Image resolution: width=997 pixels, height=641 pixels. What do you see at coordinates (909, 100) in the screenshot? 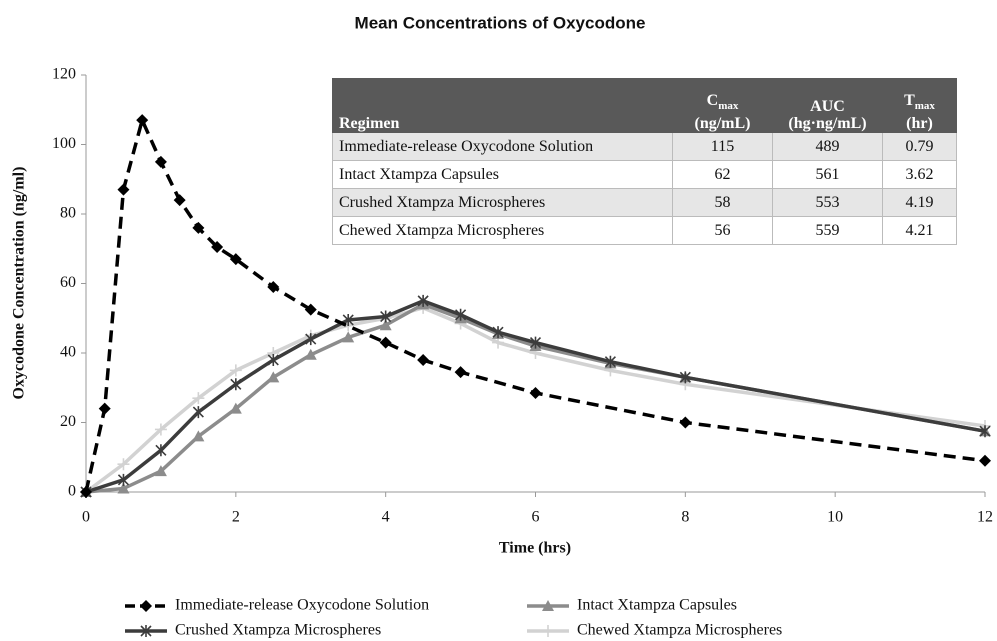
I see `header-symbol: T` at bounding box center [909, 100].